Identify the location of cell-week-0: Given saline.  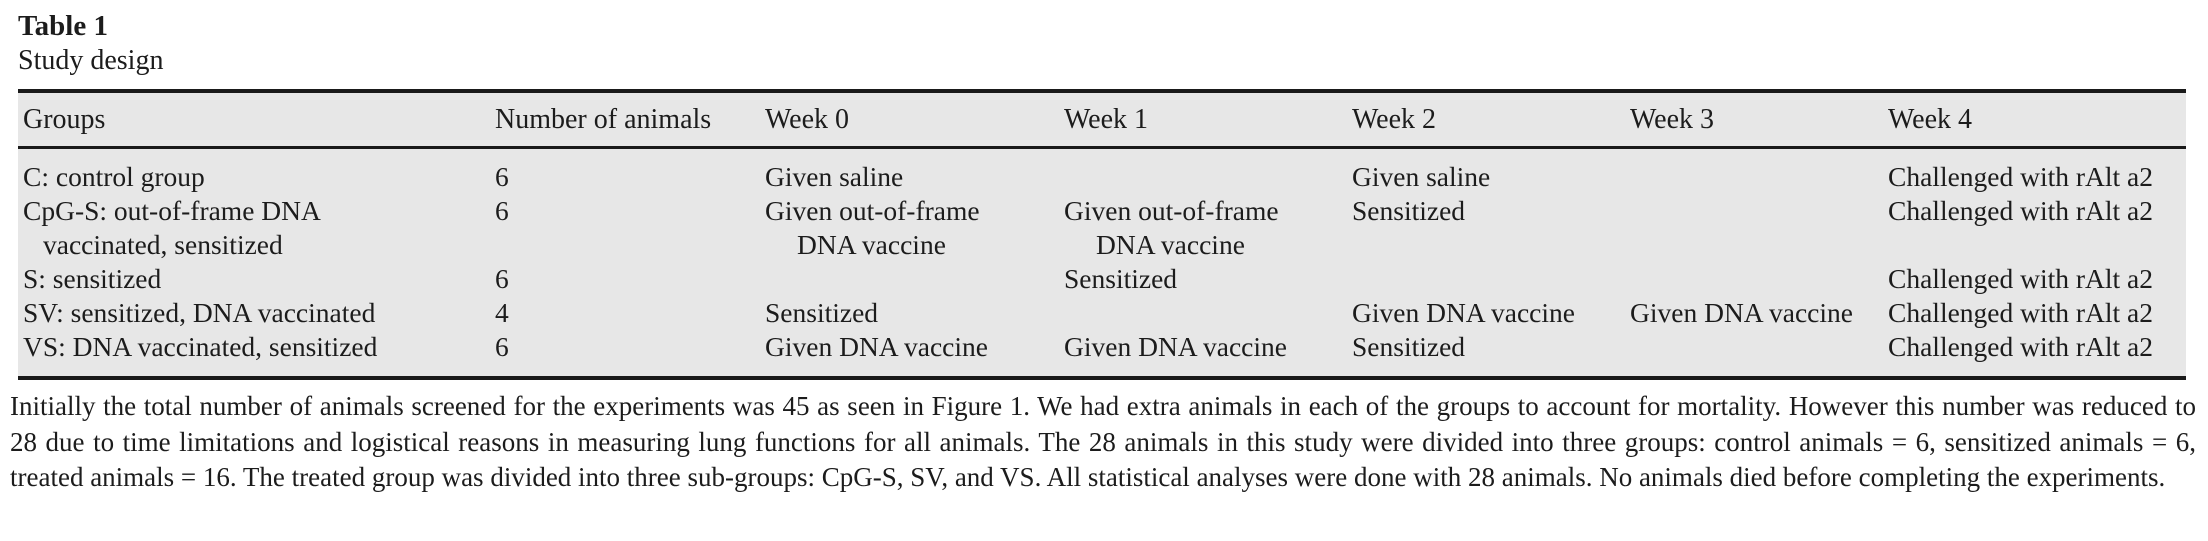
(834, 176).